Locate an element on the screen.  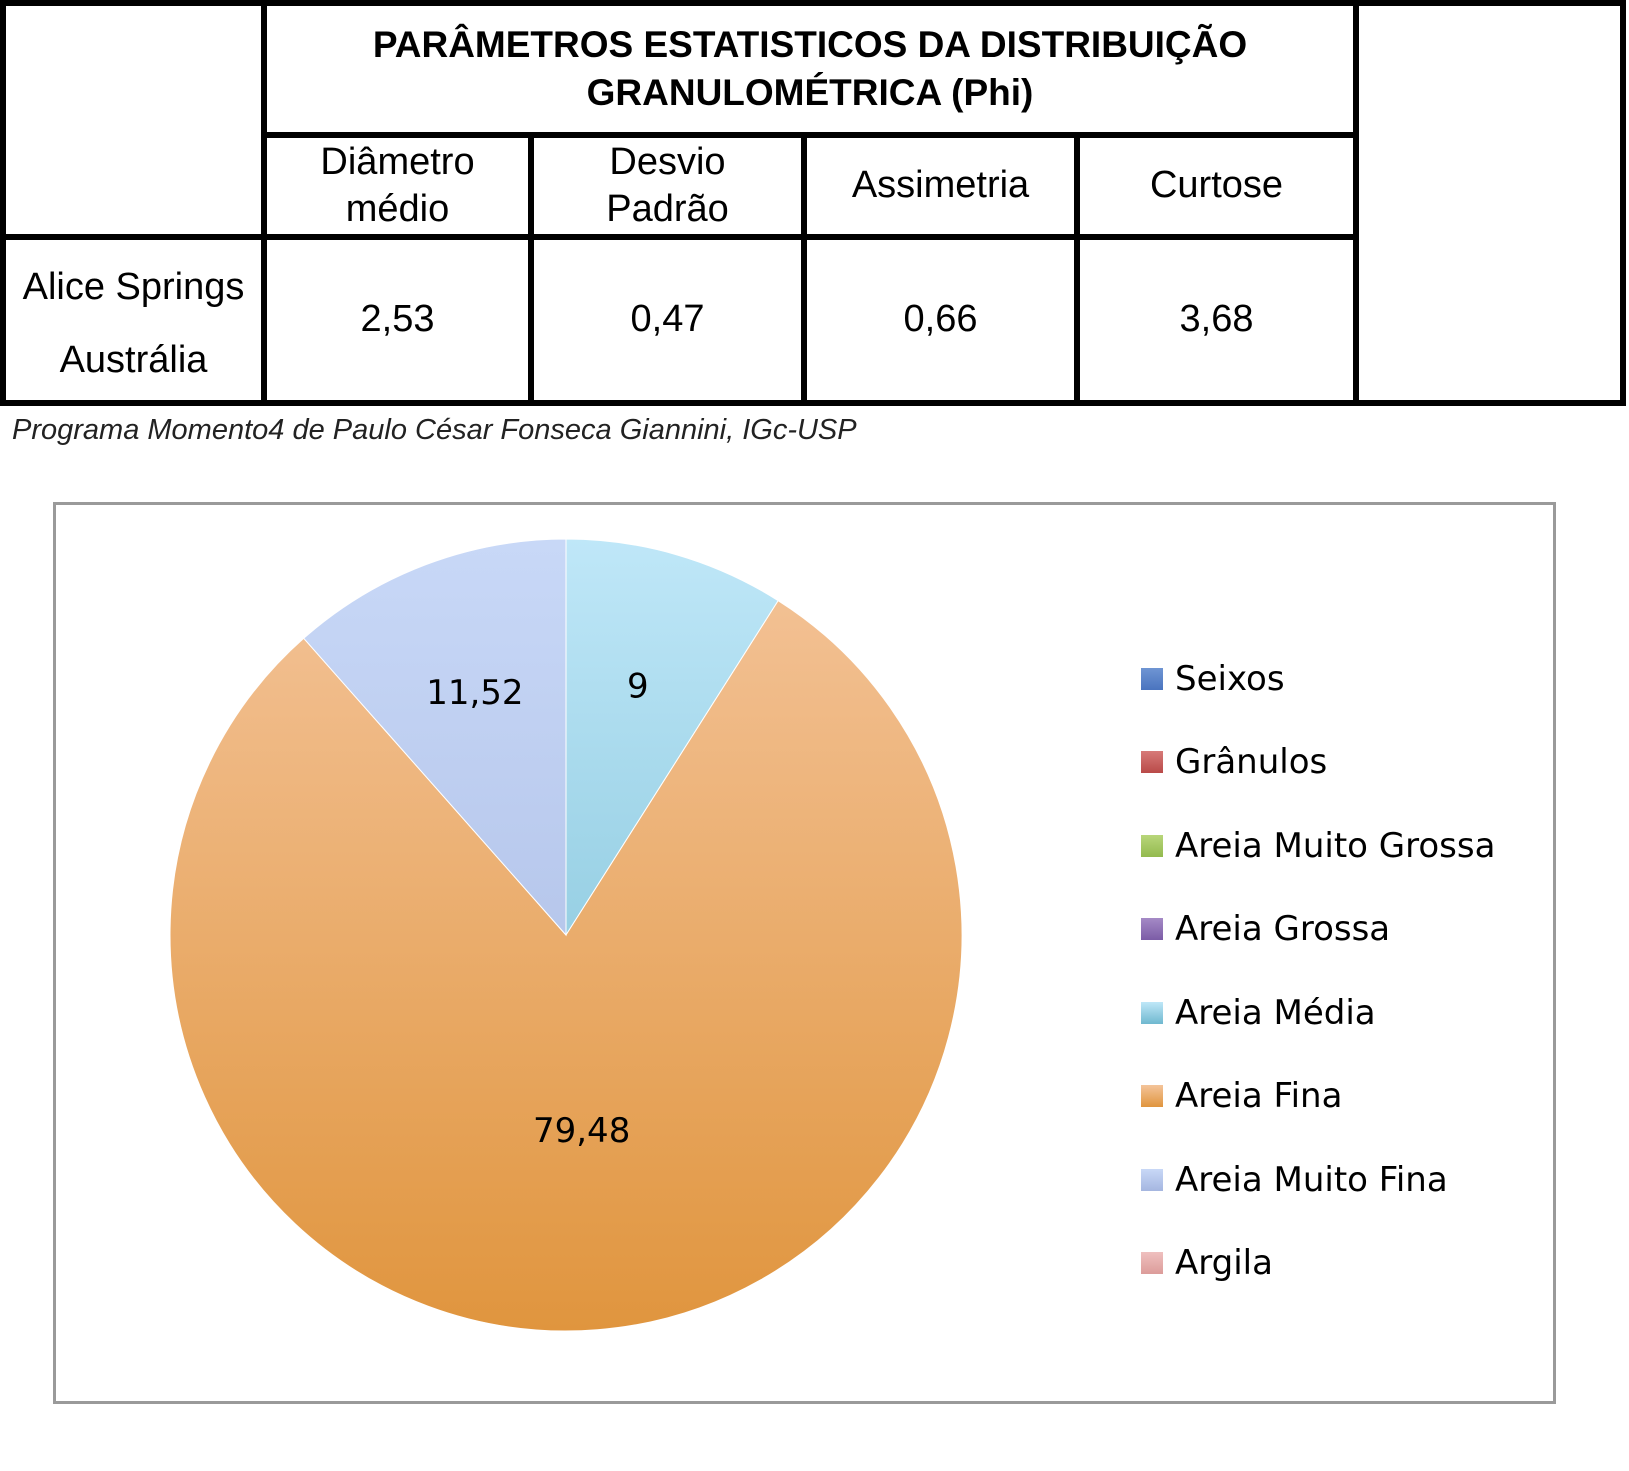
value-diametro-medio: 2,53 is located at coordinates (397, 320).